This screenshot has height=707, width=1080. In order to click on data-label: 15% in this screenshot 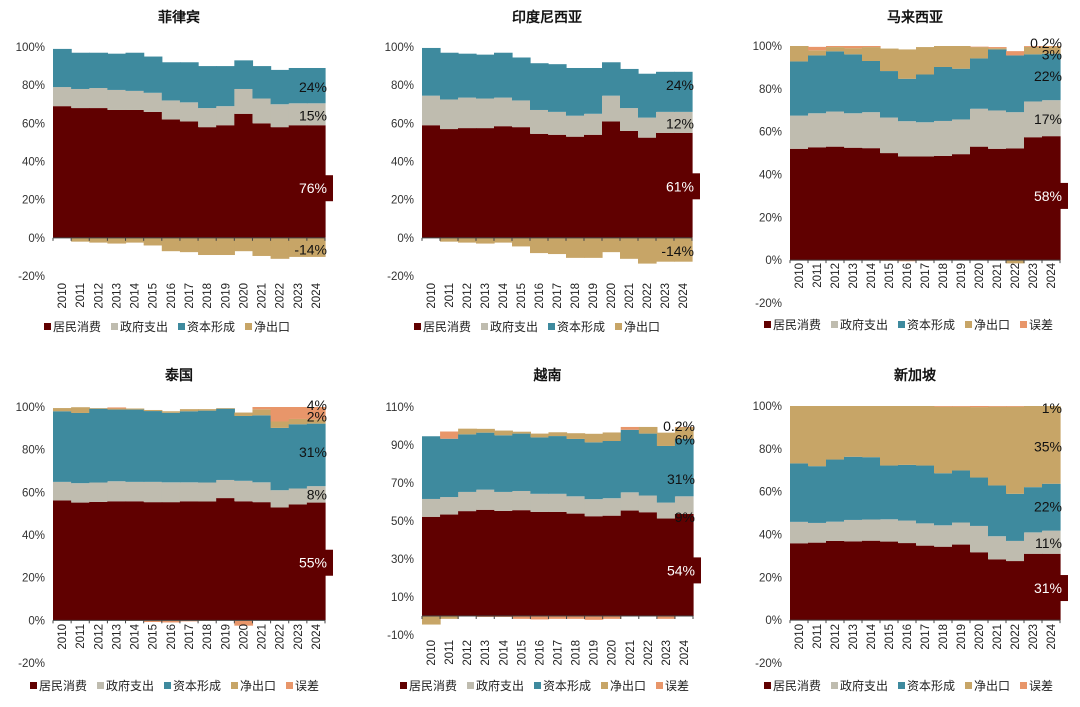, I will do `click(313, 116)`.